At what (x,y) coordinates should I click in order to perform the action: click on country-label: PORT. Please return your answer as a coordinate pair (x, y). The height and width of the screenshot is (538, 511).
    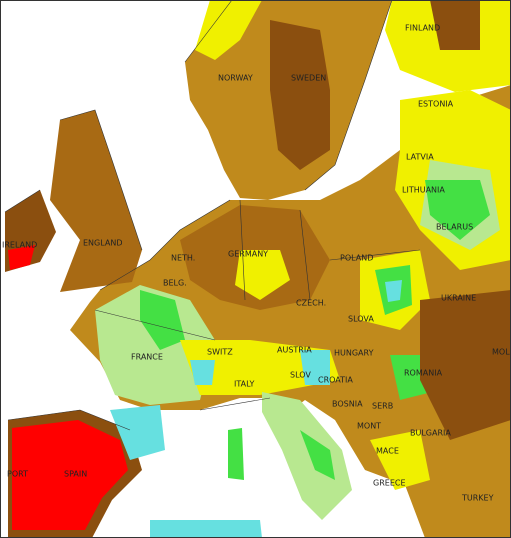
    Looking at the image, I should click on (17, 474).